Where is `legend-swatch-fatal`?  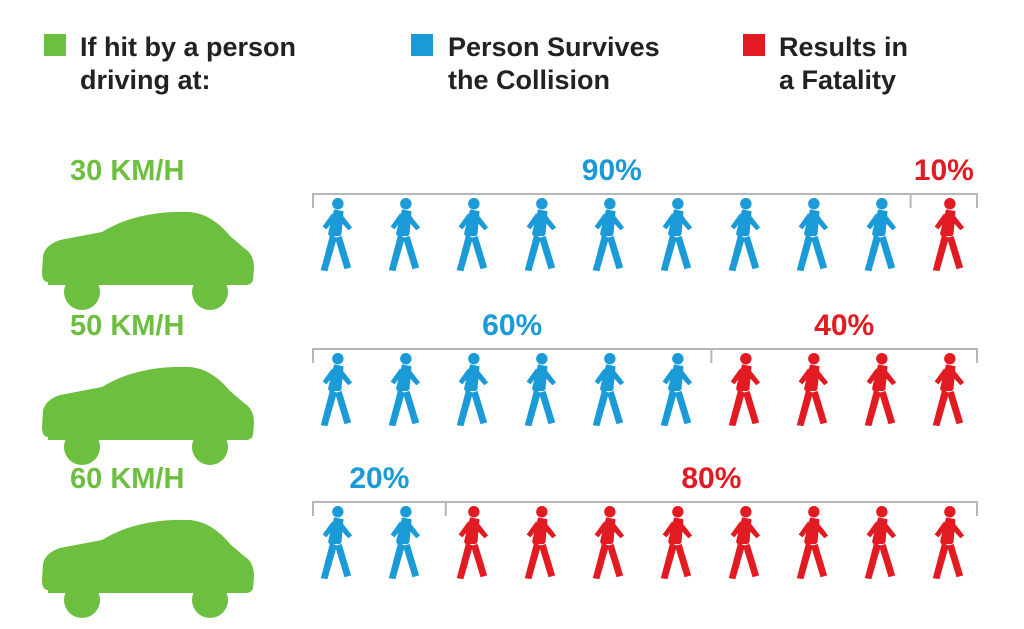 legend-swatch-fatal is located at coordinates (754, 45).